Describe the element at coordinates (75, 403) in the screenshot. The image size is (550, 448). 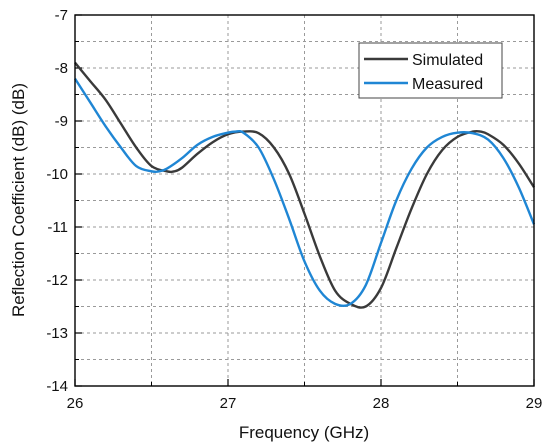
I see `x-tick-label: 26` at that location.